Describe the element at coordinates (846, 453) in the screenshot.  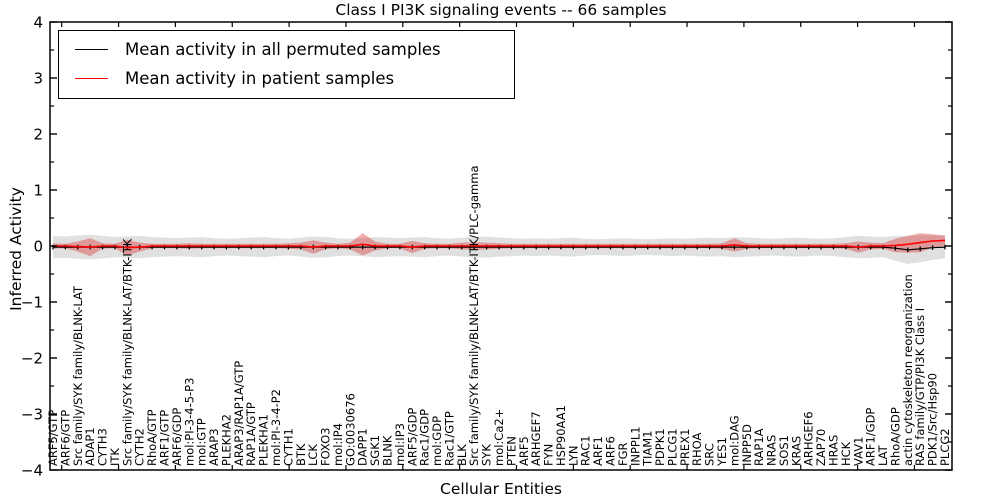
I see `x-category-label: HCK` at that location.